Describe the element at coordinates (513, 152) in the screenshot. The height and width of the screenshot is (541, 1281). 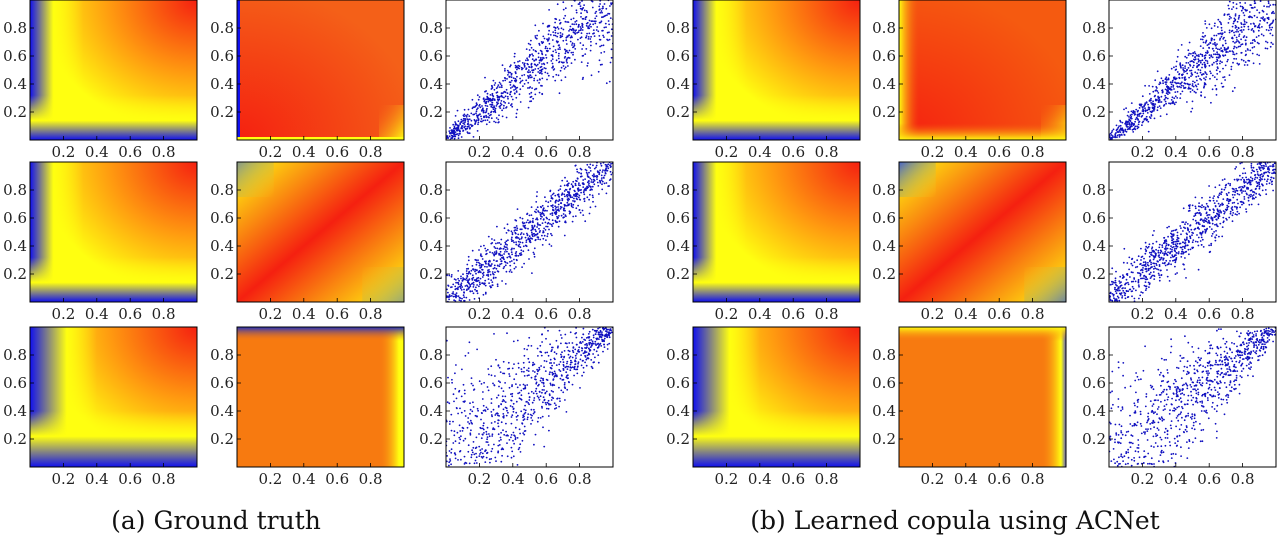
I see `x-tick-label: 0.4` at that location.